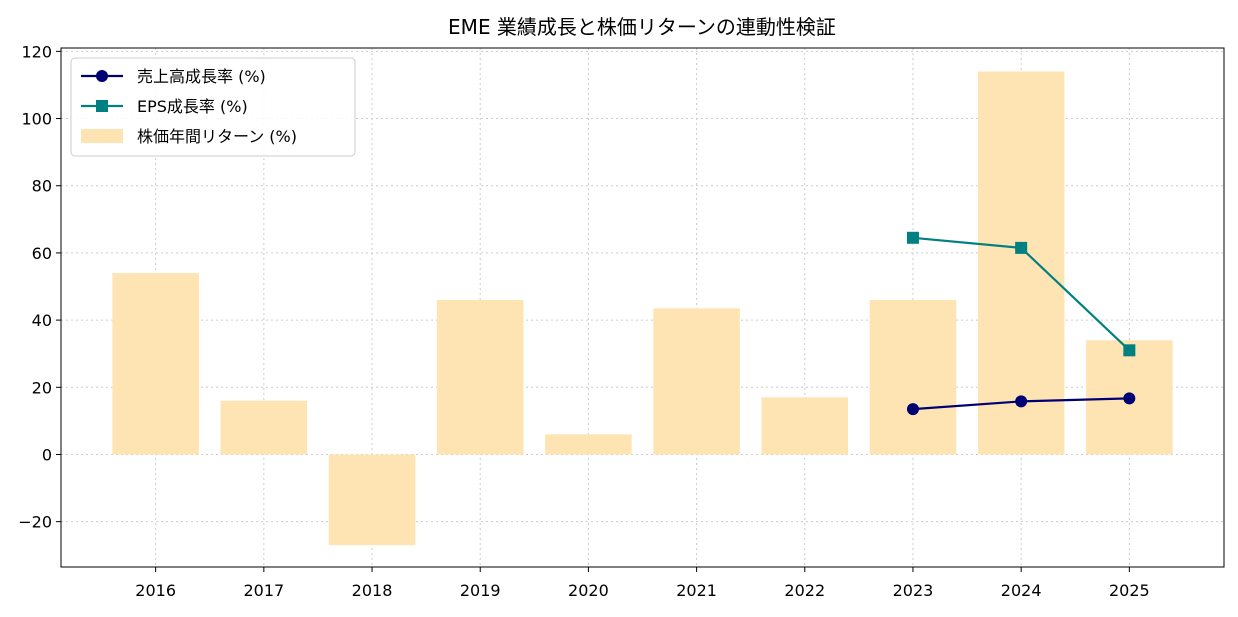  What do you see at coordinates (912, 237) in the screenshot?
I see `series-1-point-2023` at bounding box center [912, 237].